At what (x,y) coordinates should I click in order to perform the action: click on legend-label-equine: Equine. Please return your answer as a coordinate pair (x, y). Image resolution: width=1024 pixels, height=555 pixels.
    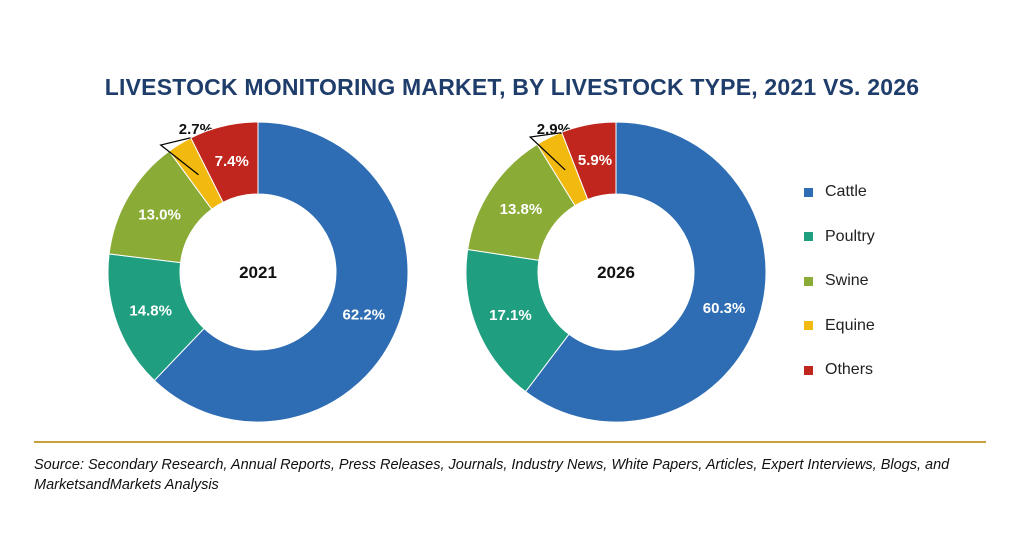
    Looking at the image, I should click on (850, 325).